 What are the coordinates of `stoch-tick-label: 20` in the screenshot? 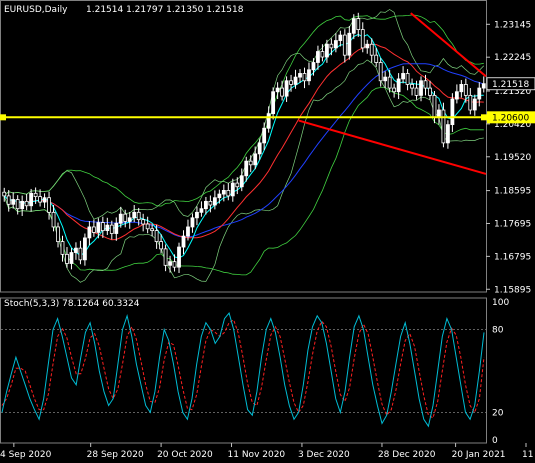 It's located at (498, 413).